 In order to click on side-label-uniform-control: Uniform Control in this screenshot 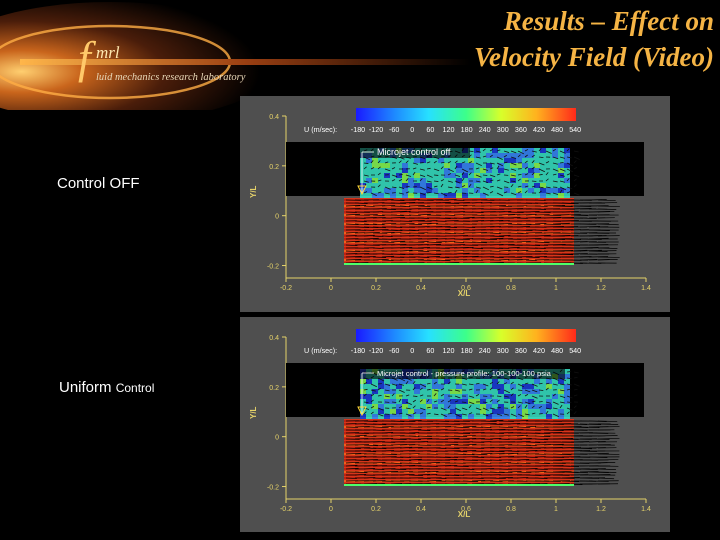, I will do `click(106, 387)`.